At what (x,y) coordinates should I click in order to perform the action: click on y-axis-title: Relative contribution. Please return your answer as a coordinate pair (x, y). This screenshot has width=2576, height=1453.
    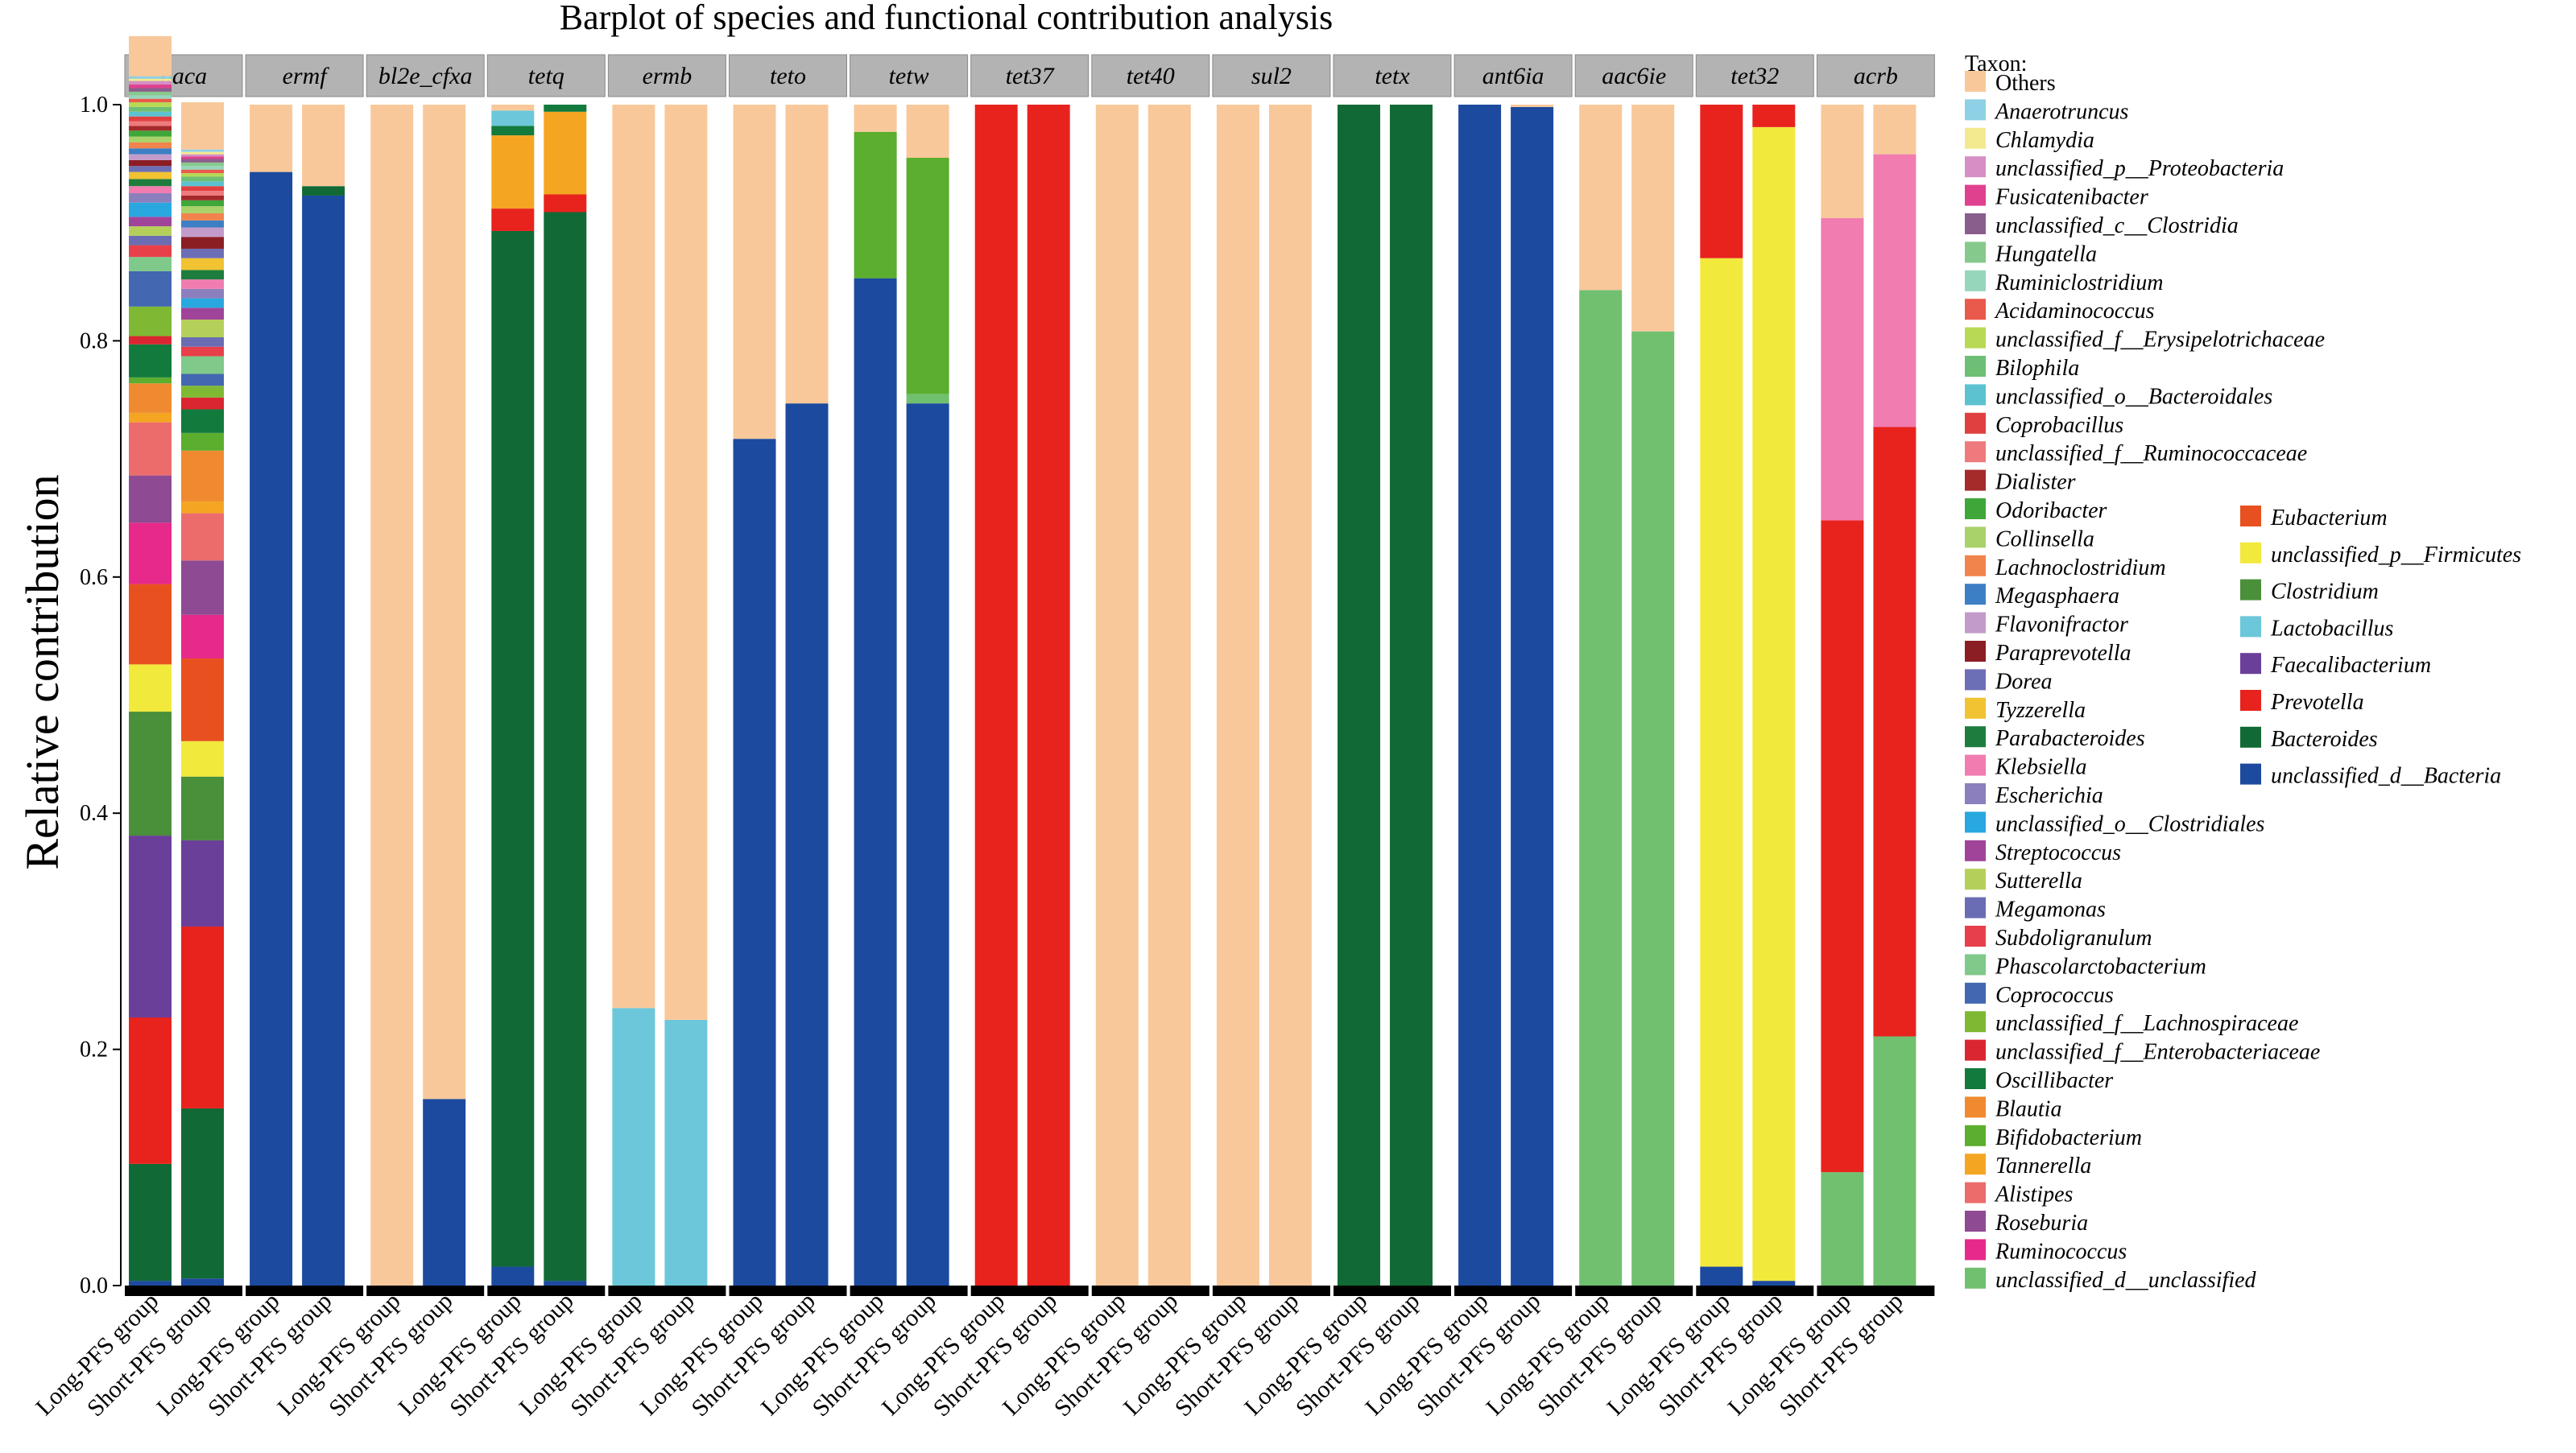
    Looking at the image, I should click on (42, 672).